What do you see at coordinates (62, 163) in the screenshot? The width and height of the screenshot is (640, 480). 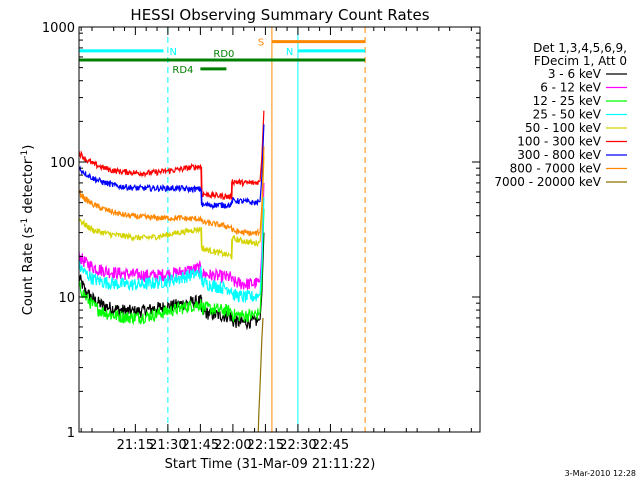 I see `y-tick-label-3: 100` at bounding box center [62, 163].